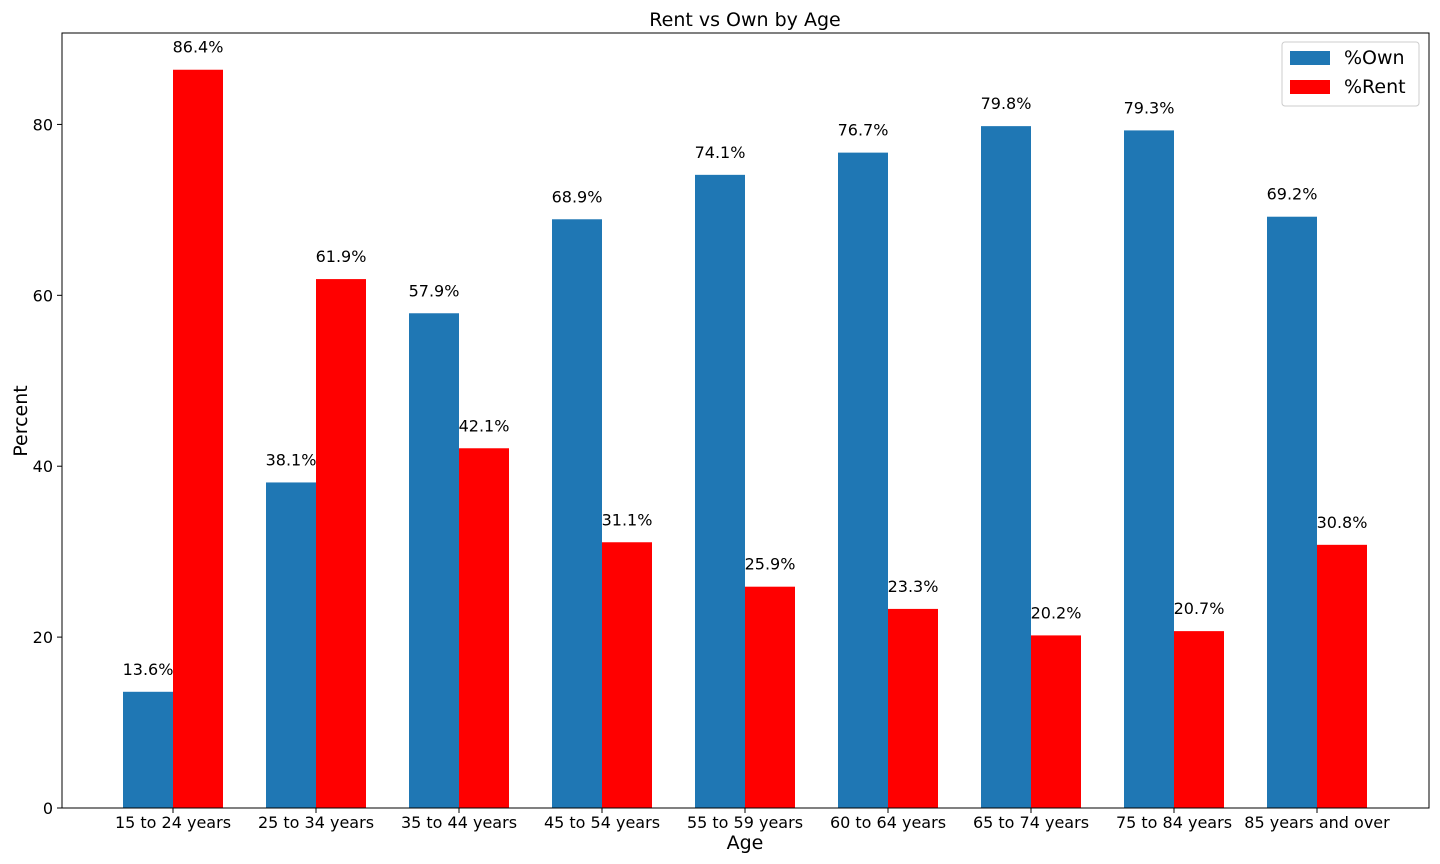 The image size is (1440, 864). Describe the element at coordinates (913, 586) in the screenshot. I see `data-label-rent-5: 23.3%` at that location.